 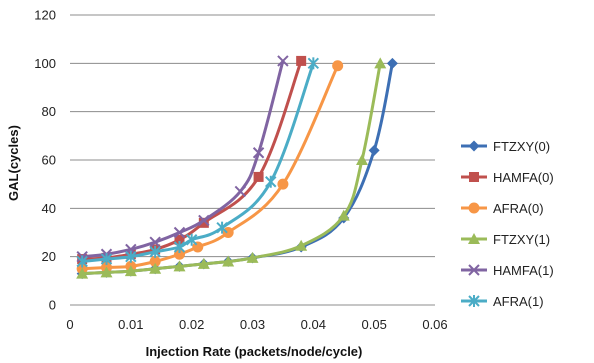 I want to click on legend-item: HAMFA(1), so click(x=507, y=270).